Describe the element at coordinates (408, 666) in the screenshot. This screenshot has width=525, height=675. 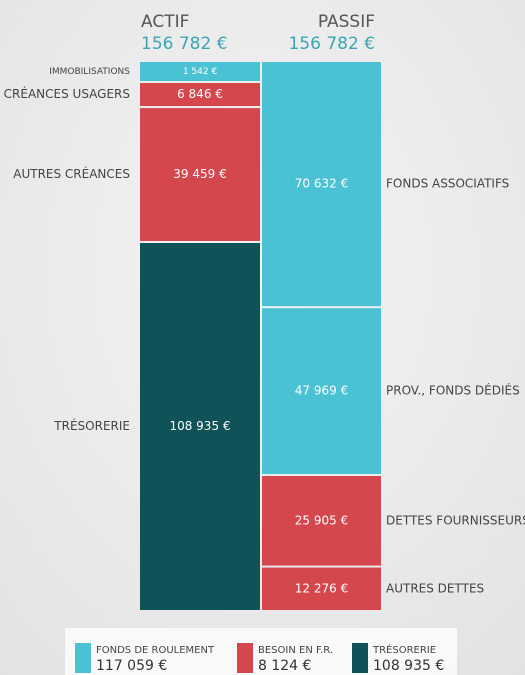
I see `legend-value: 108 935 €` at that location.